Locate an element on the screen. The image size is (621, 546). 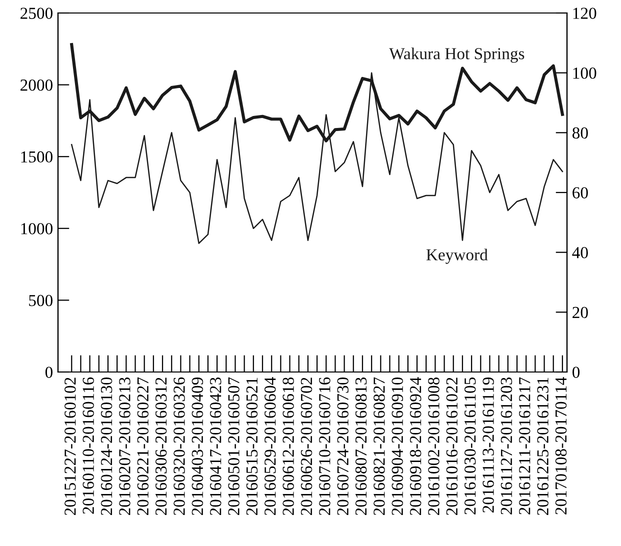
x-tick-label: 20160710-20160716 is located at coordinates (324, 446).